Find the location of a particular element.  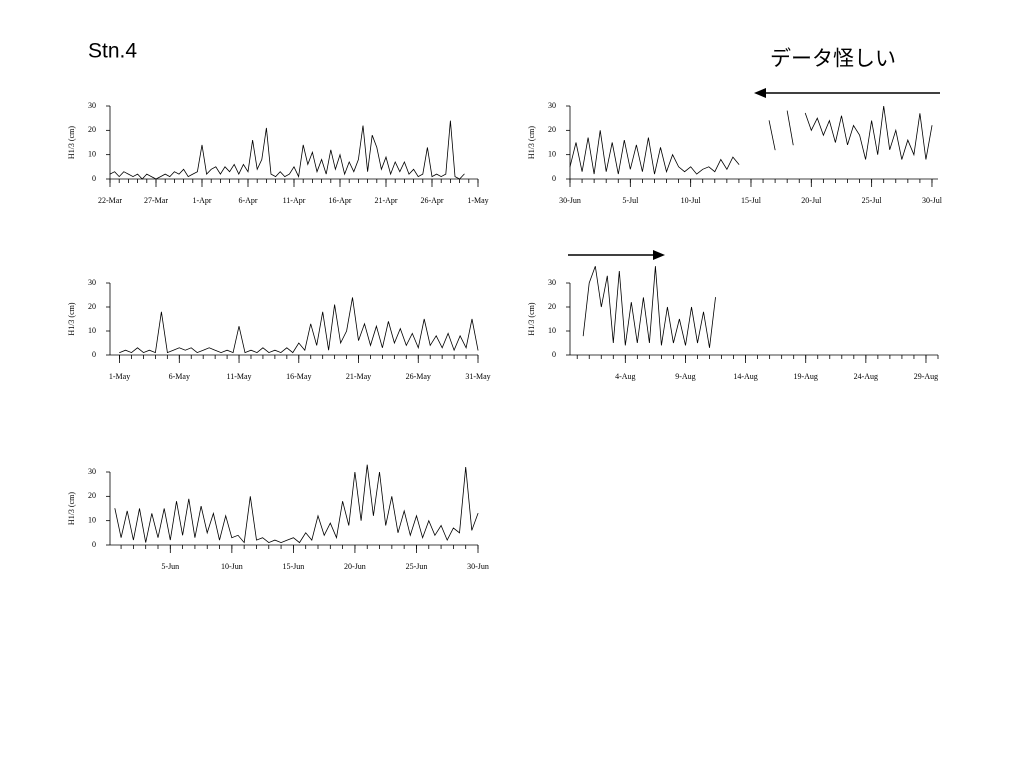

x-tick-label: 26-May is located at coordinates (418, 376).